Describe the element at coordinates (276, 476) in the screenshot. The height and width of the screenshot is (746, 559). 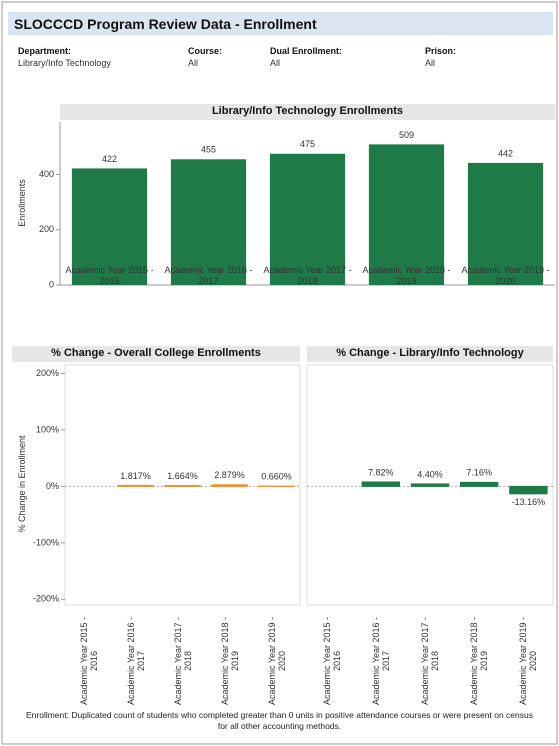
I see `value-label: 0.660%` at that location.